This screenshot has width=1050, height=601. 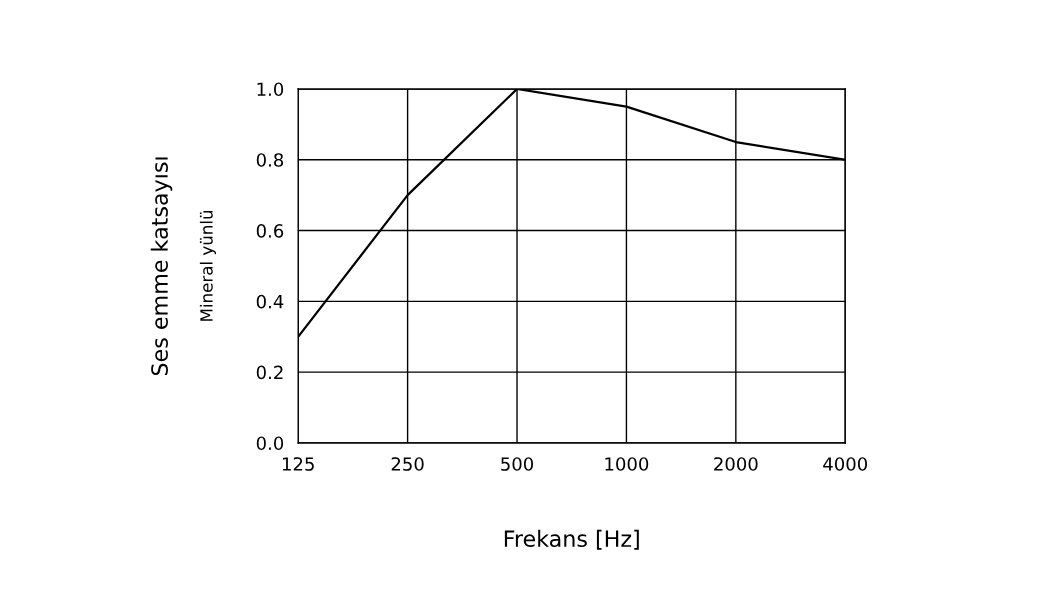 What do you see at coordinates (298, 464) in the screenshot?
I see `x-tick-label: 125` at bounding box center [298, 464].